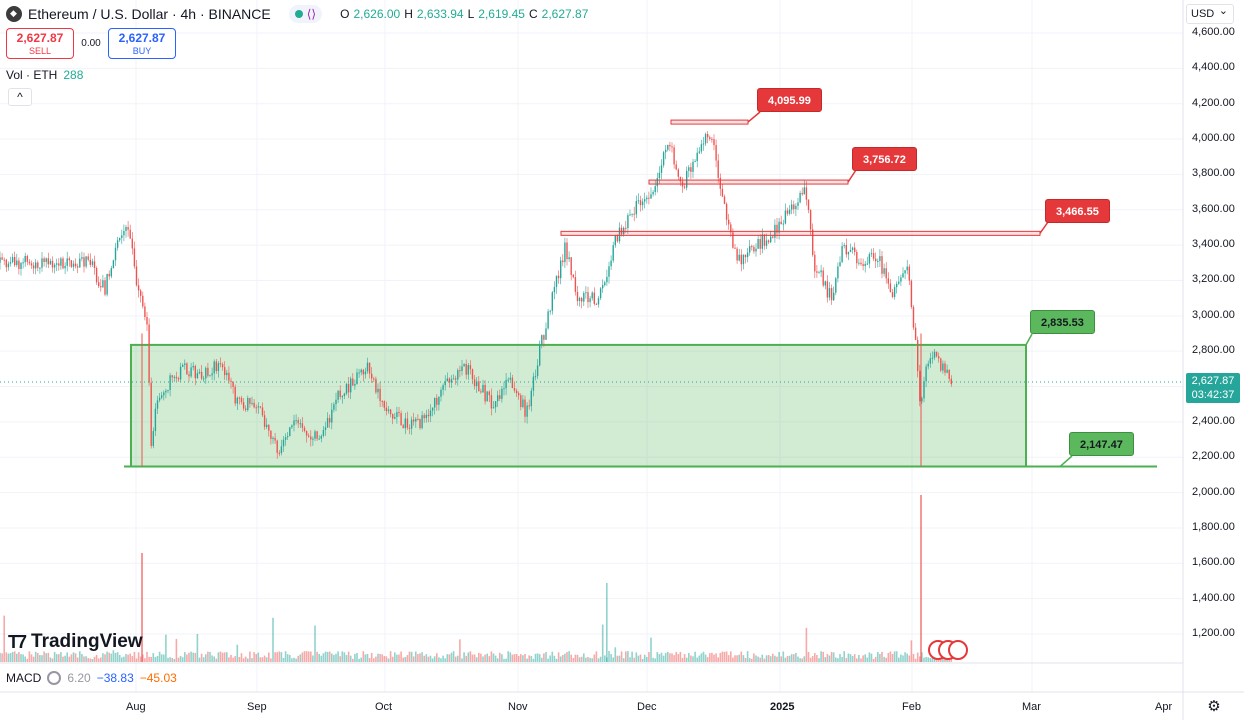  Describe the element at coordinates (1164, 707) in the screenshot. I see `time-axis-label: Apr` at that location.